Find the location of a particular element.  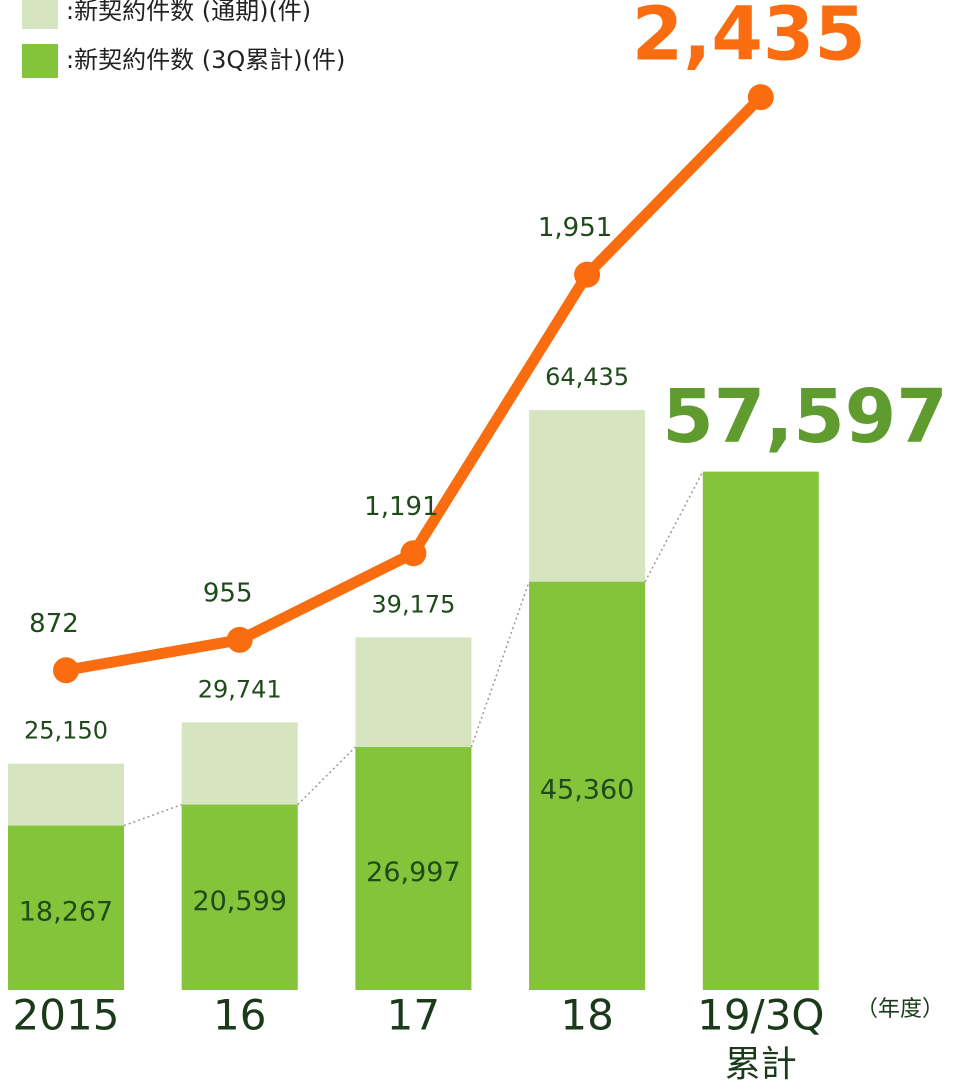

value-label: 955 is located at coordinates (228, 593).